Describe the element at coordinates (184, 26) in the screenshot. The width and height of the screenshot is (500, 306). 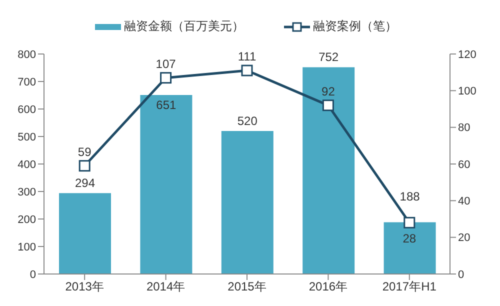
I see `legend-label: 融资金额（百万美元）` at that location.